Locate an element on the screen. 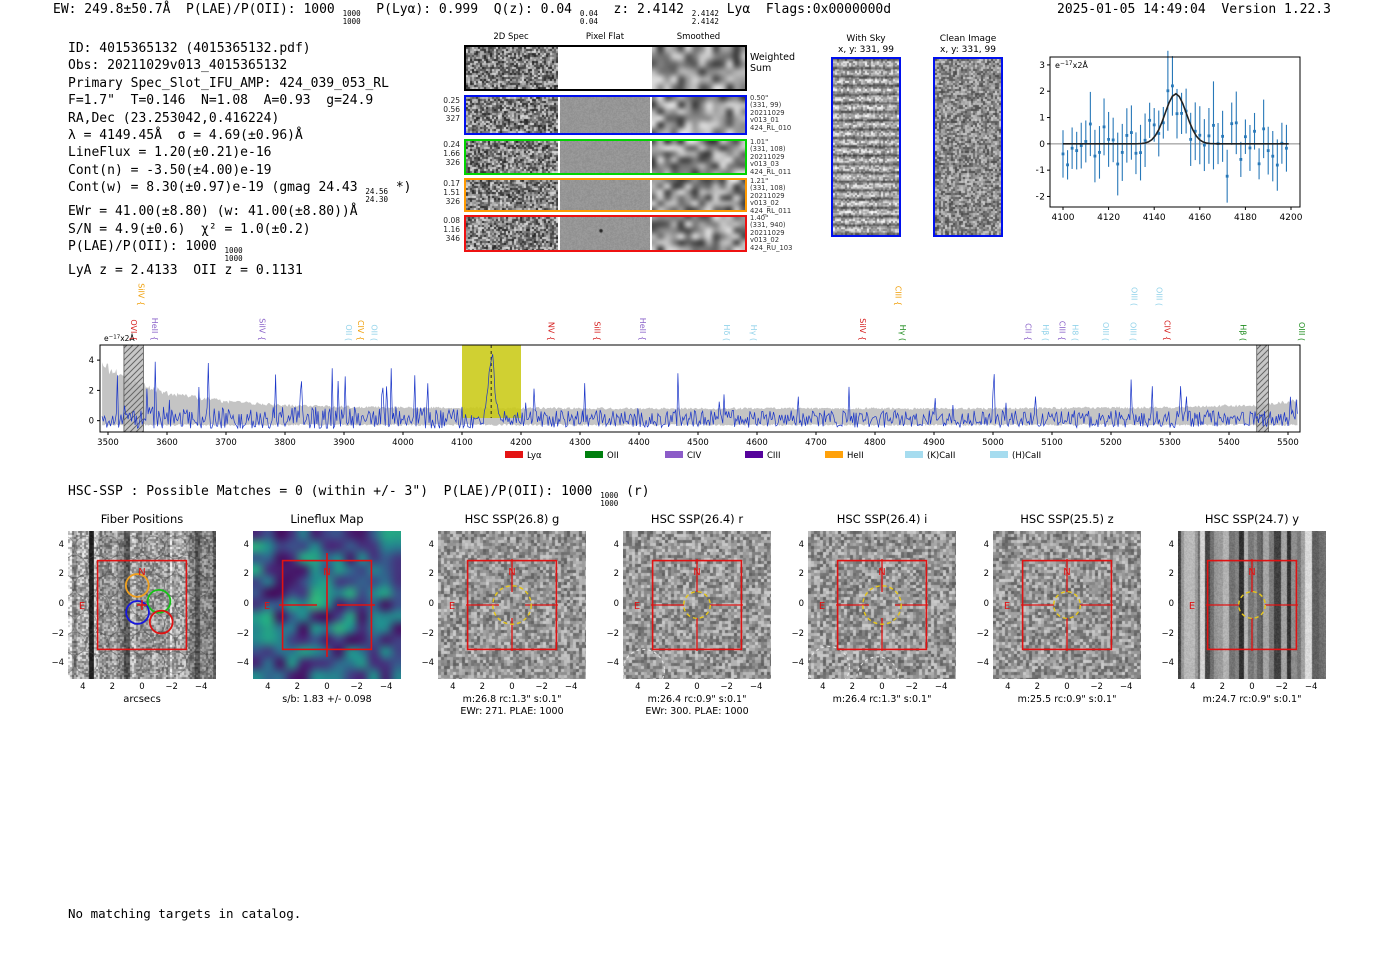 This screenshot has width=1400, height=953. svg-text: 0 is located at coordinates (91, 422).